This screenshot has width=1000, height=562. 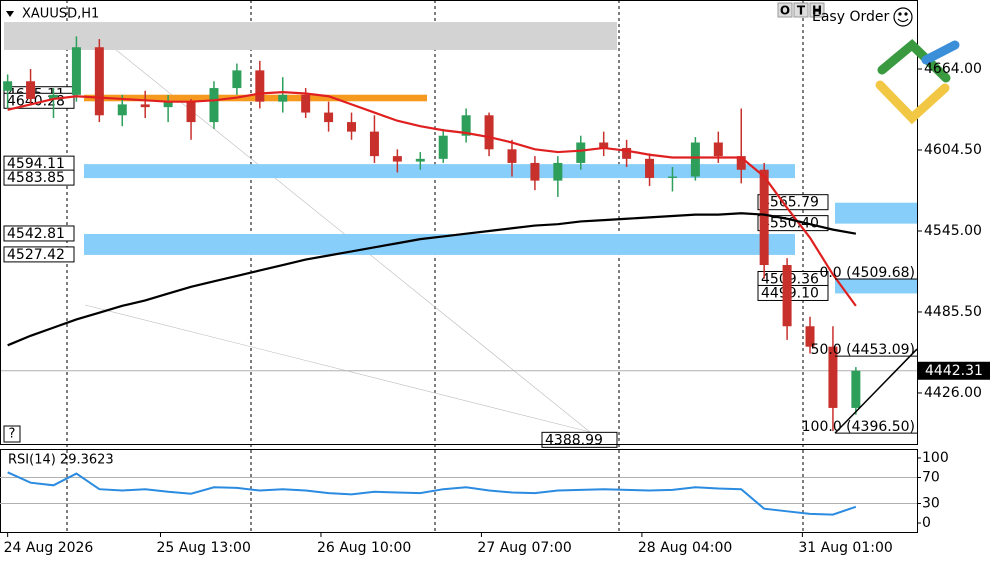 I want to click on zone-label: 4594.11, so click(x=36, y=164).